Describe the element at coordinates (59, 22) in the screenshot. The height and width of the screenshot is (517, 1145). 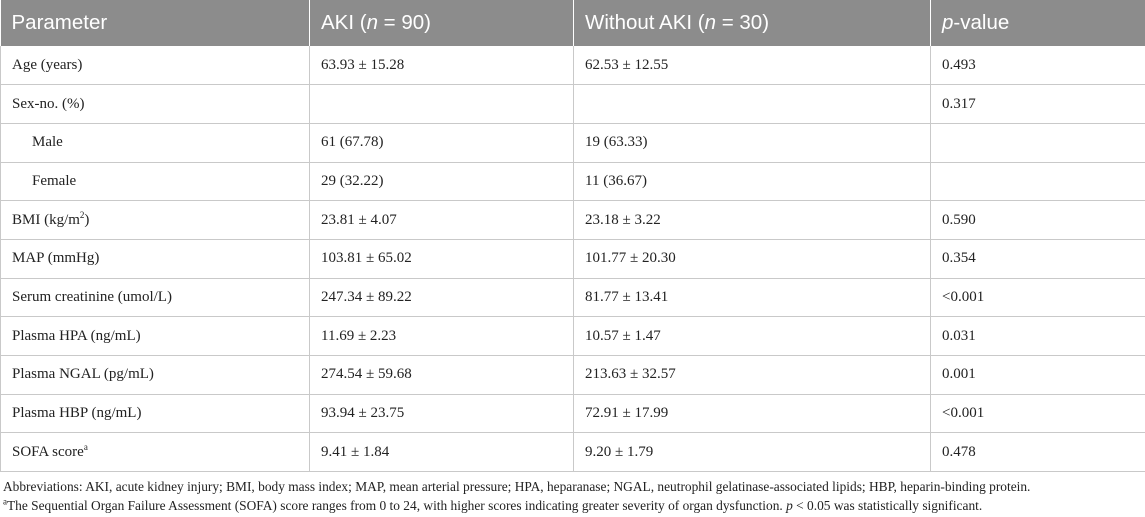
I see `header-parameter-label: Parameter` at that location.